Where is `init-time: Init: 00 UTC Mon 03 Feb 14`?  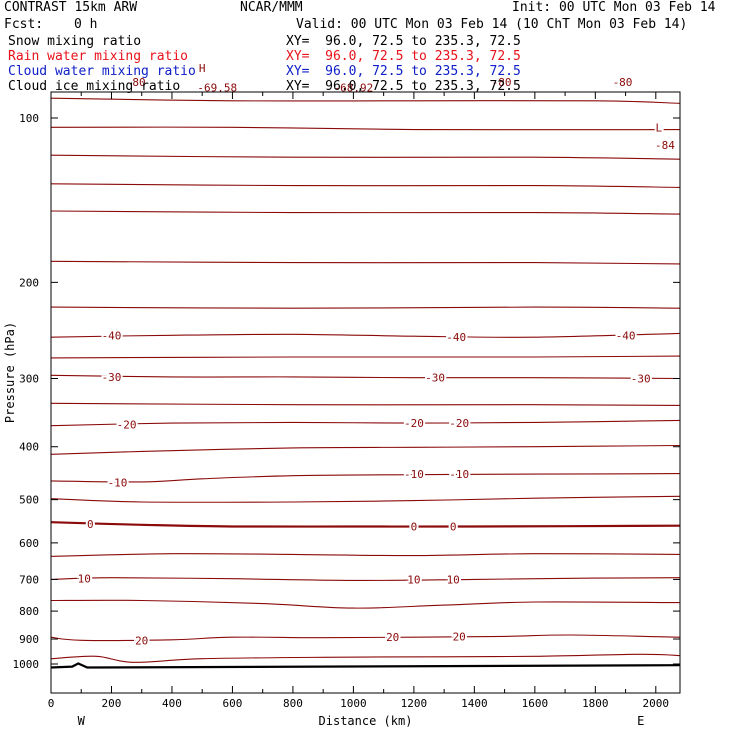 init-time: Init: 00 UTC Mon 03 Feb 14 is located at coordinates (614, 7).